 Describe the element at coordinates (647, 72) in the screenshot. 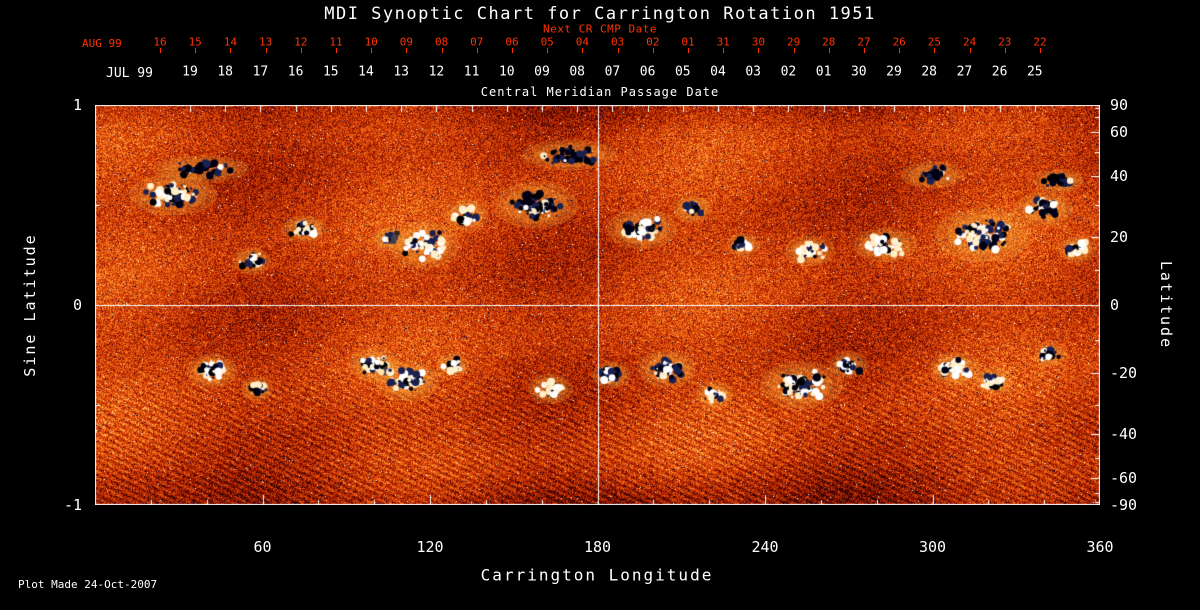

I see `cmp-date: 06` at that location.